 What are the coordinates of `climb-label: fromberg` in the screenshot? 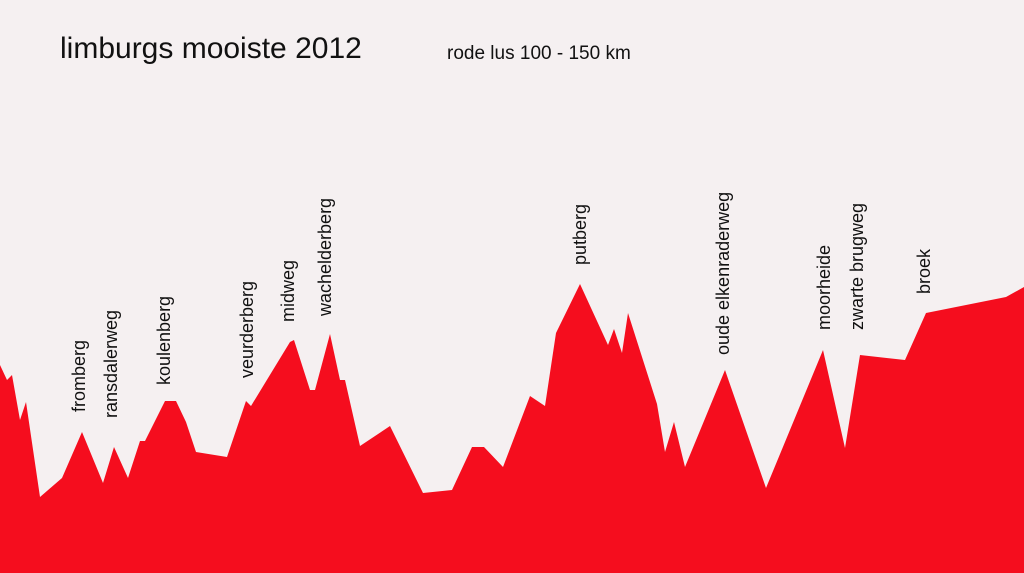 It's located at (79, 376).